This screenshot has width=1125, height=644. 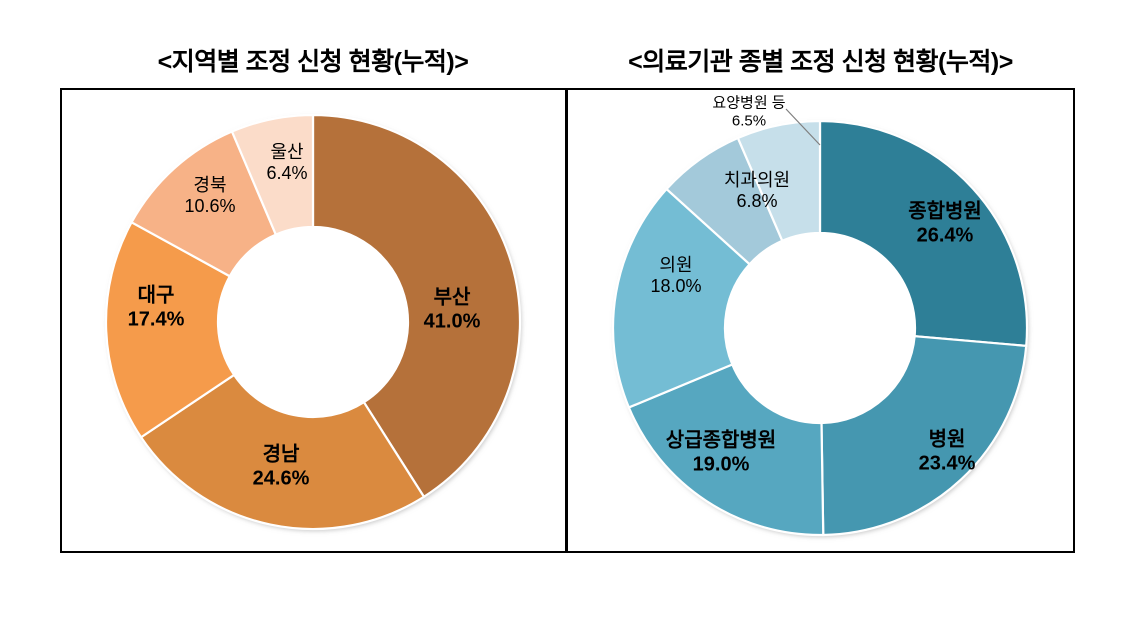 I want to click on chart-title-right: <의료기관 종별 조정 신청 현황(누적)>, so click(x=820, y=62).